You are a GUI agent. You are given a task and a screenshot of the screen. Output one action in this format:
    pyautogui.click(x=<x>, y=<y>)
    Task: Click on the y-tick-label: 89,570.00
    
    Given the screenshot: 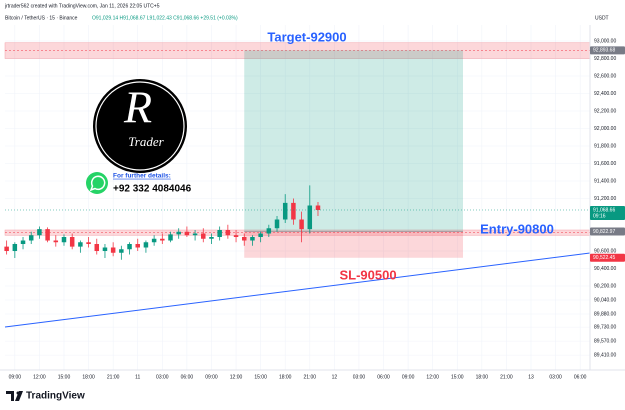 What is the action you would take?
    pyautogui.click(x=605, y=341)
    